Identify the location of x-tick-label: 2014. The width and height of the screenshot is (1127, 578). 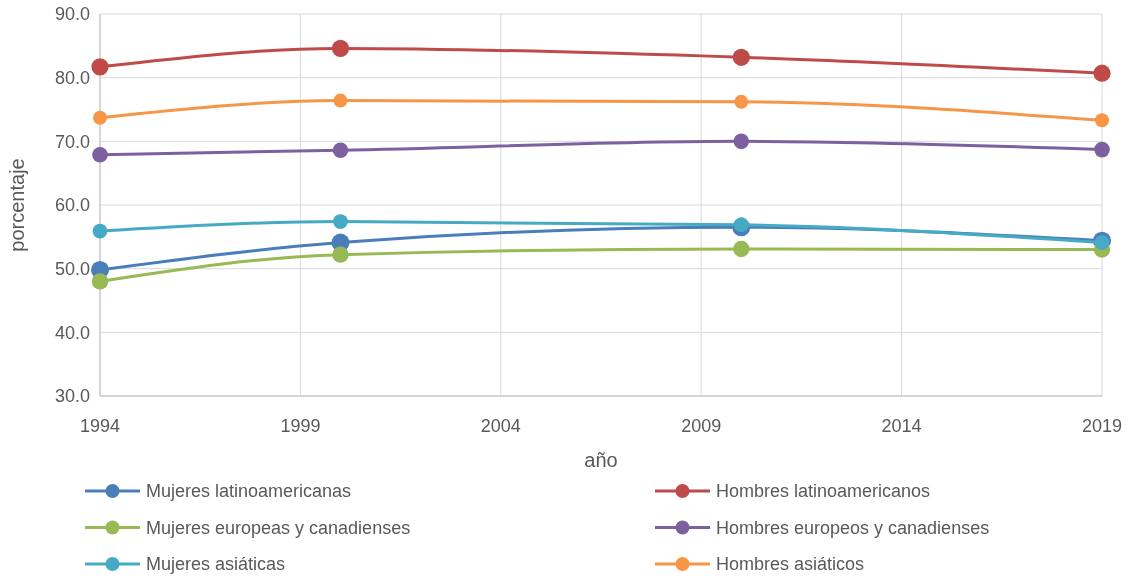
(901, 426).